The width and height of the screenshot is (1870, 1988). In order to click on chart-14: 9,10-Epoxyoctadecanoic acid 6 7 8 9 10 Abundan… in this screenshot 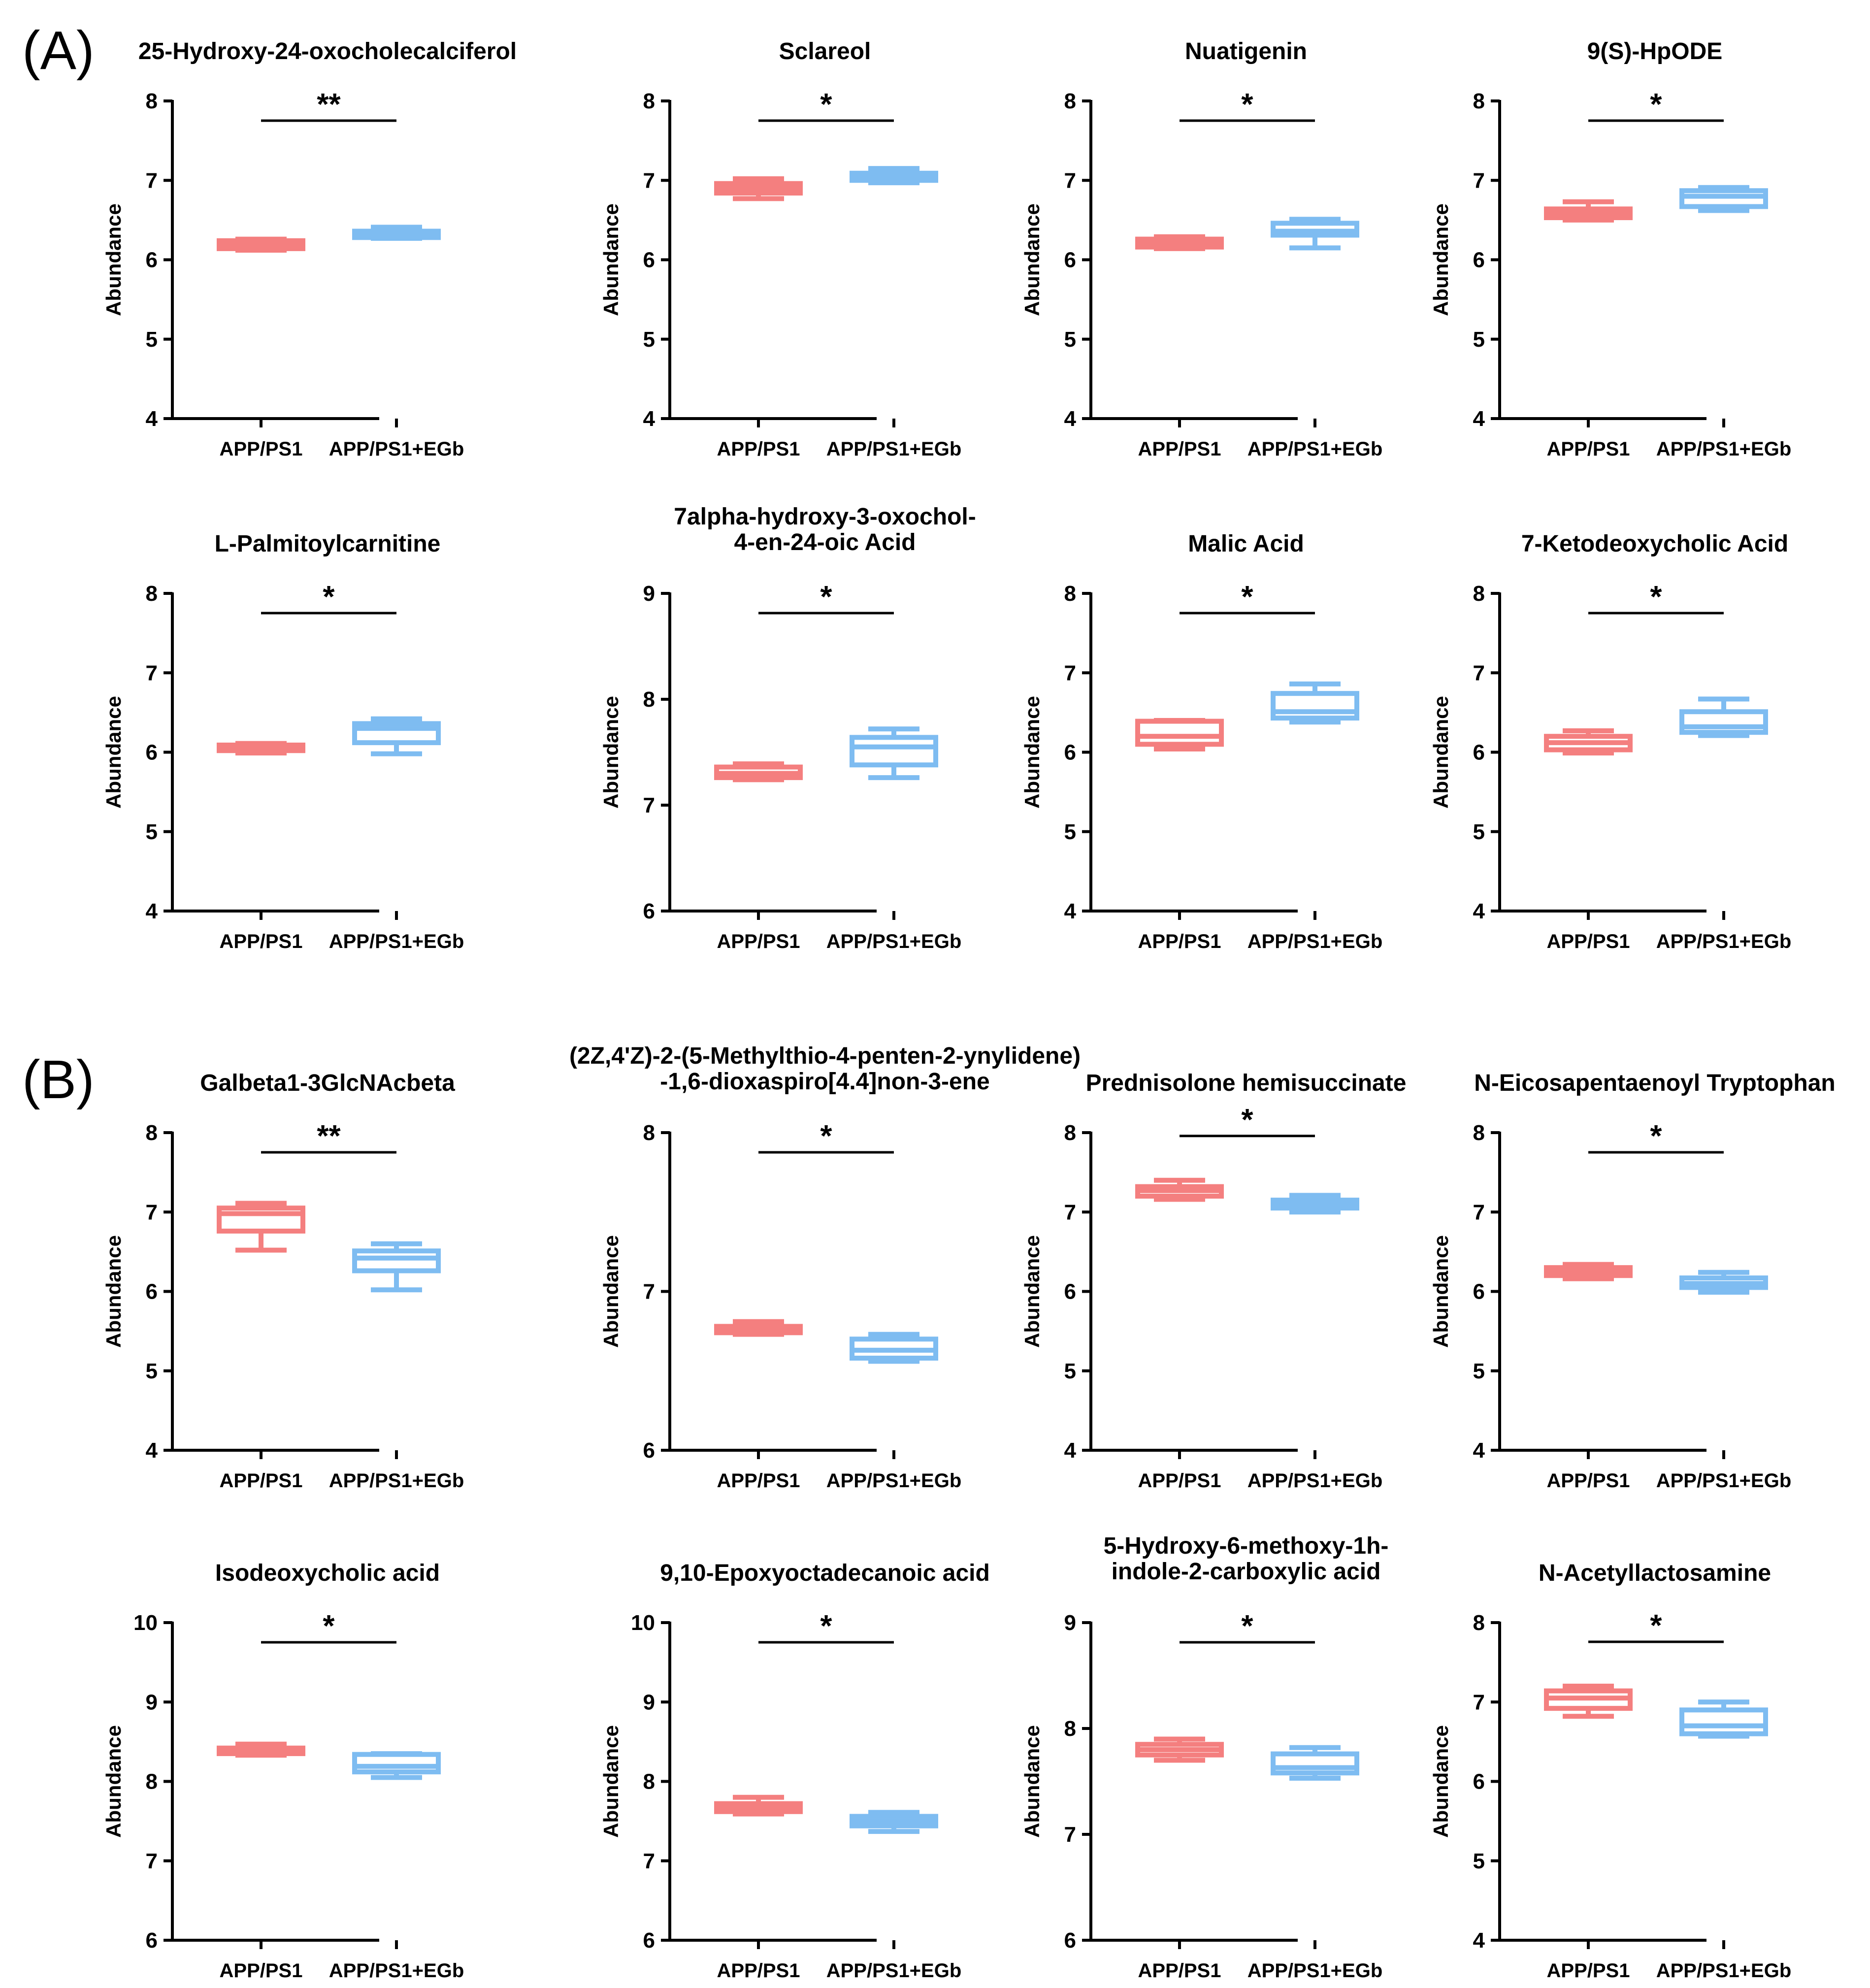, I will do `click(794, 1771)`.